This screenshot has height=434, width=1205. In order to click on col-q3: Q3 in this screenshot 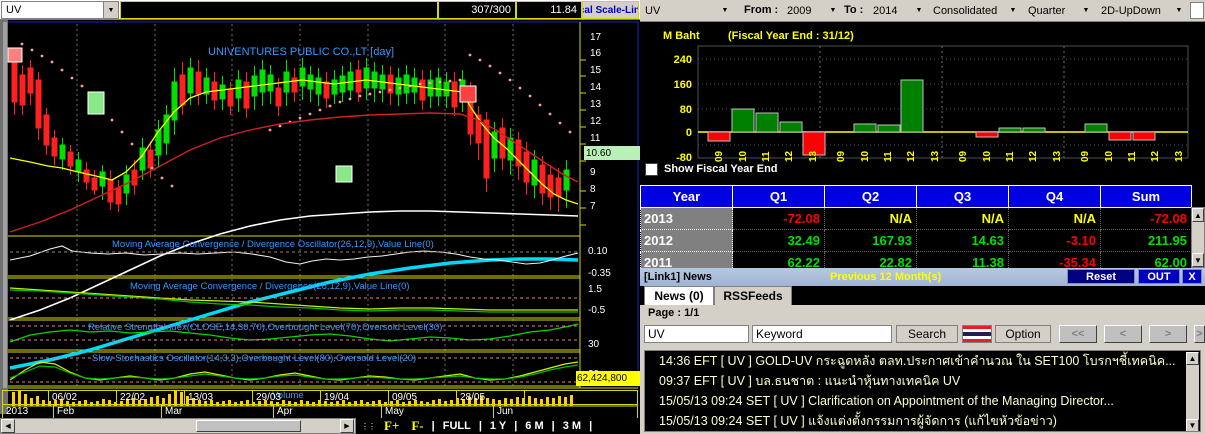, I will do `click(962, 196)`.